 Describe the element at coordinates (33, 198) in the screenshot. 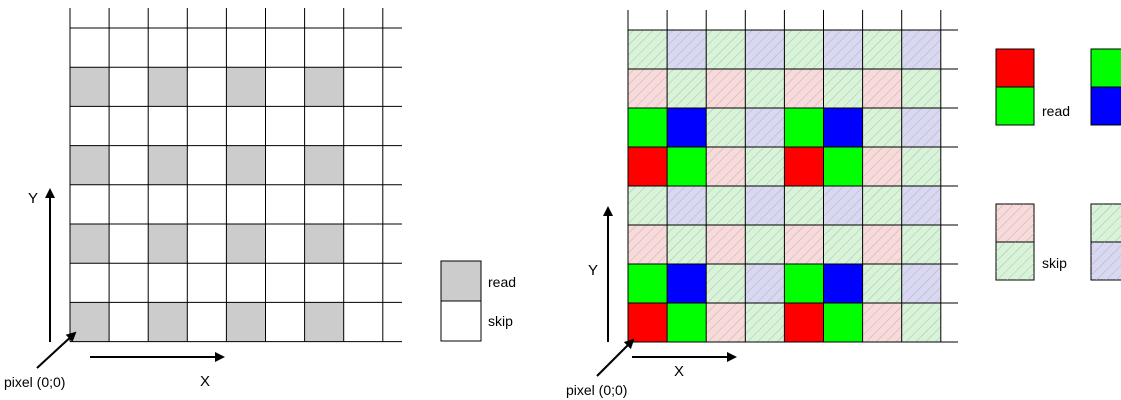

I see `left-y-axis-label: Y` at that location.